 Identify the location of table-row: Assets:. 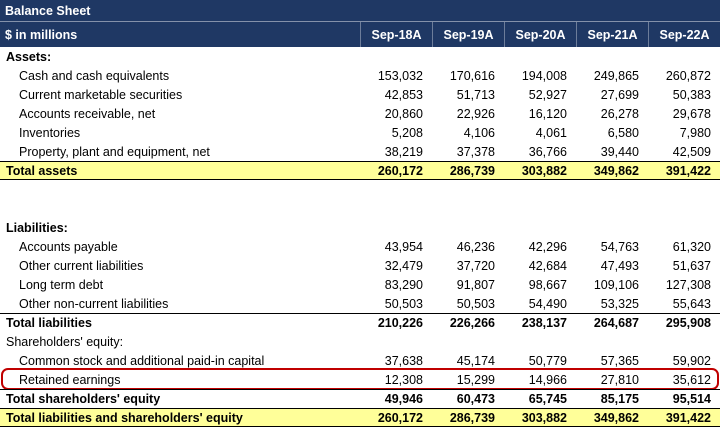
(360, 56).